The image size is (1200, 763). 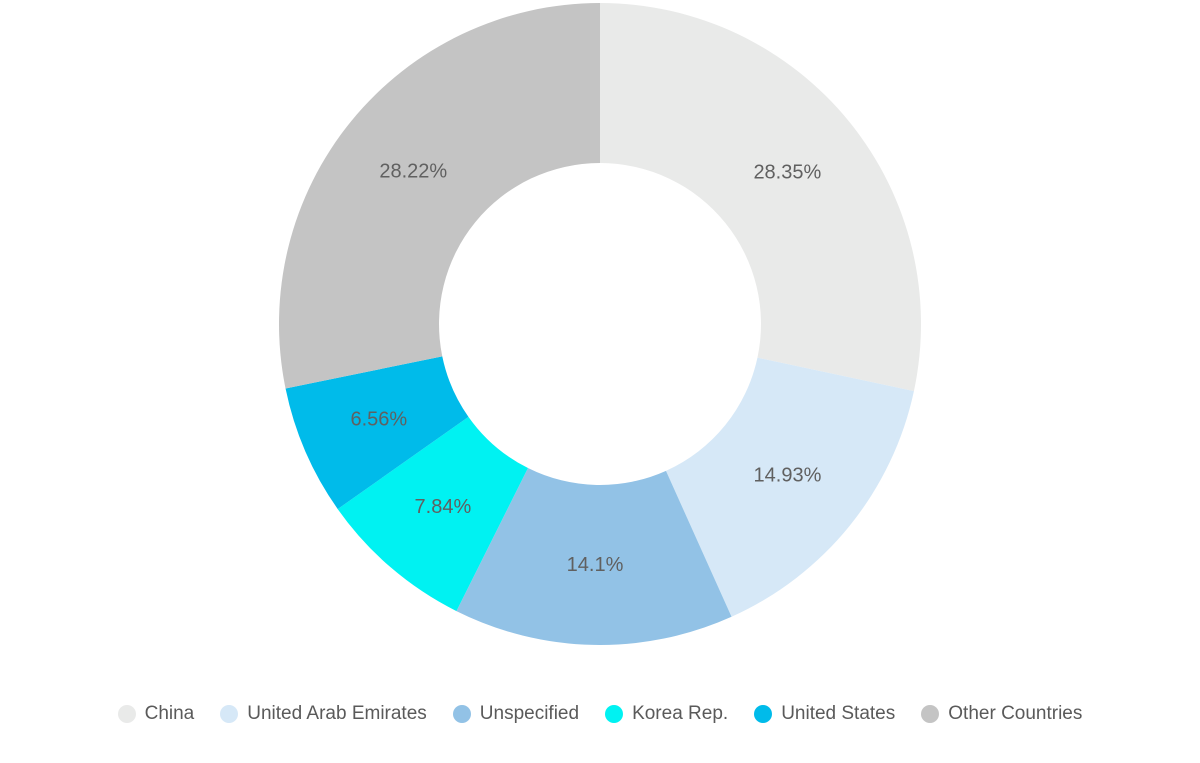 What do you see at coordinates (439, 196) in the screenshot?
I see `pie-slice-other-countries` at bounding box center [439, 196].